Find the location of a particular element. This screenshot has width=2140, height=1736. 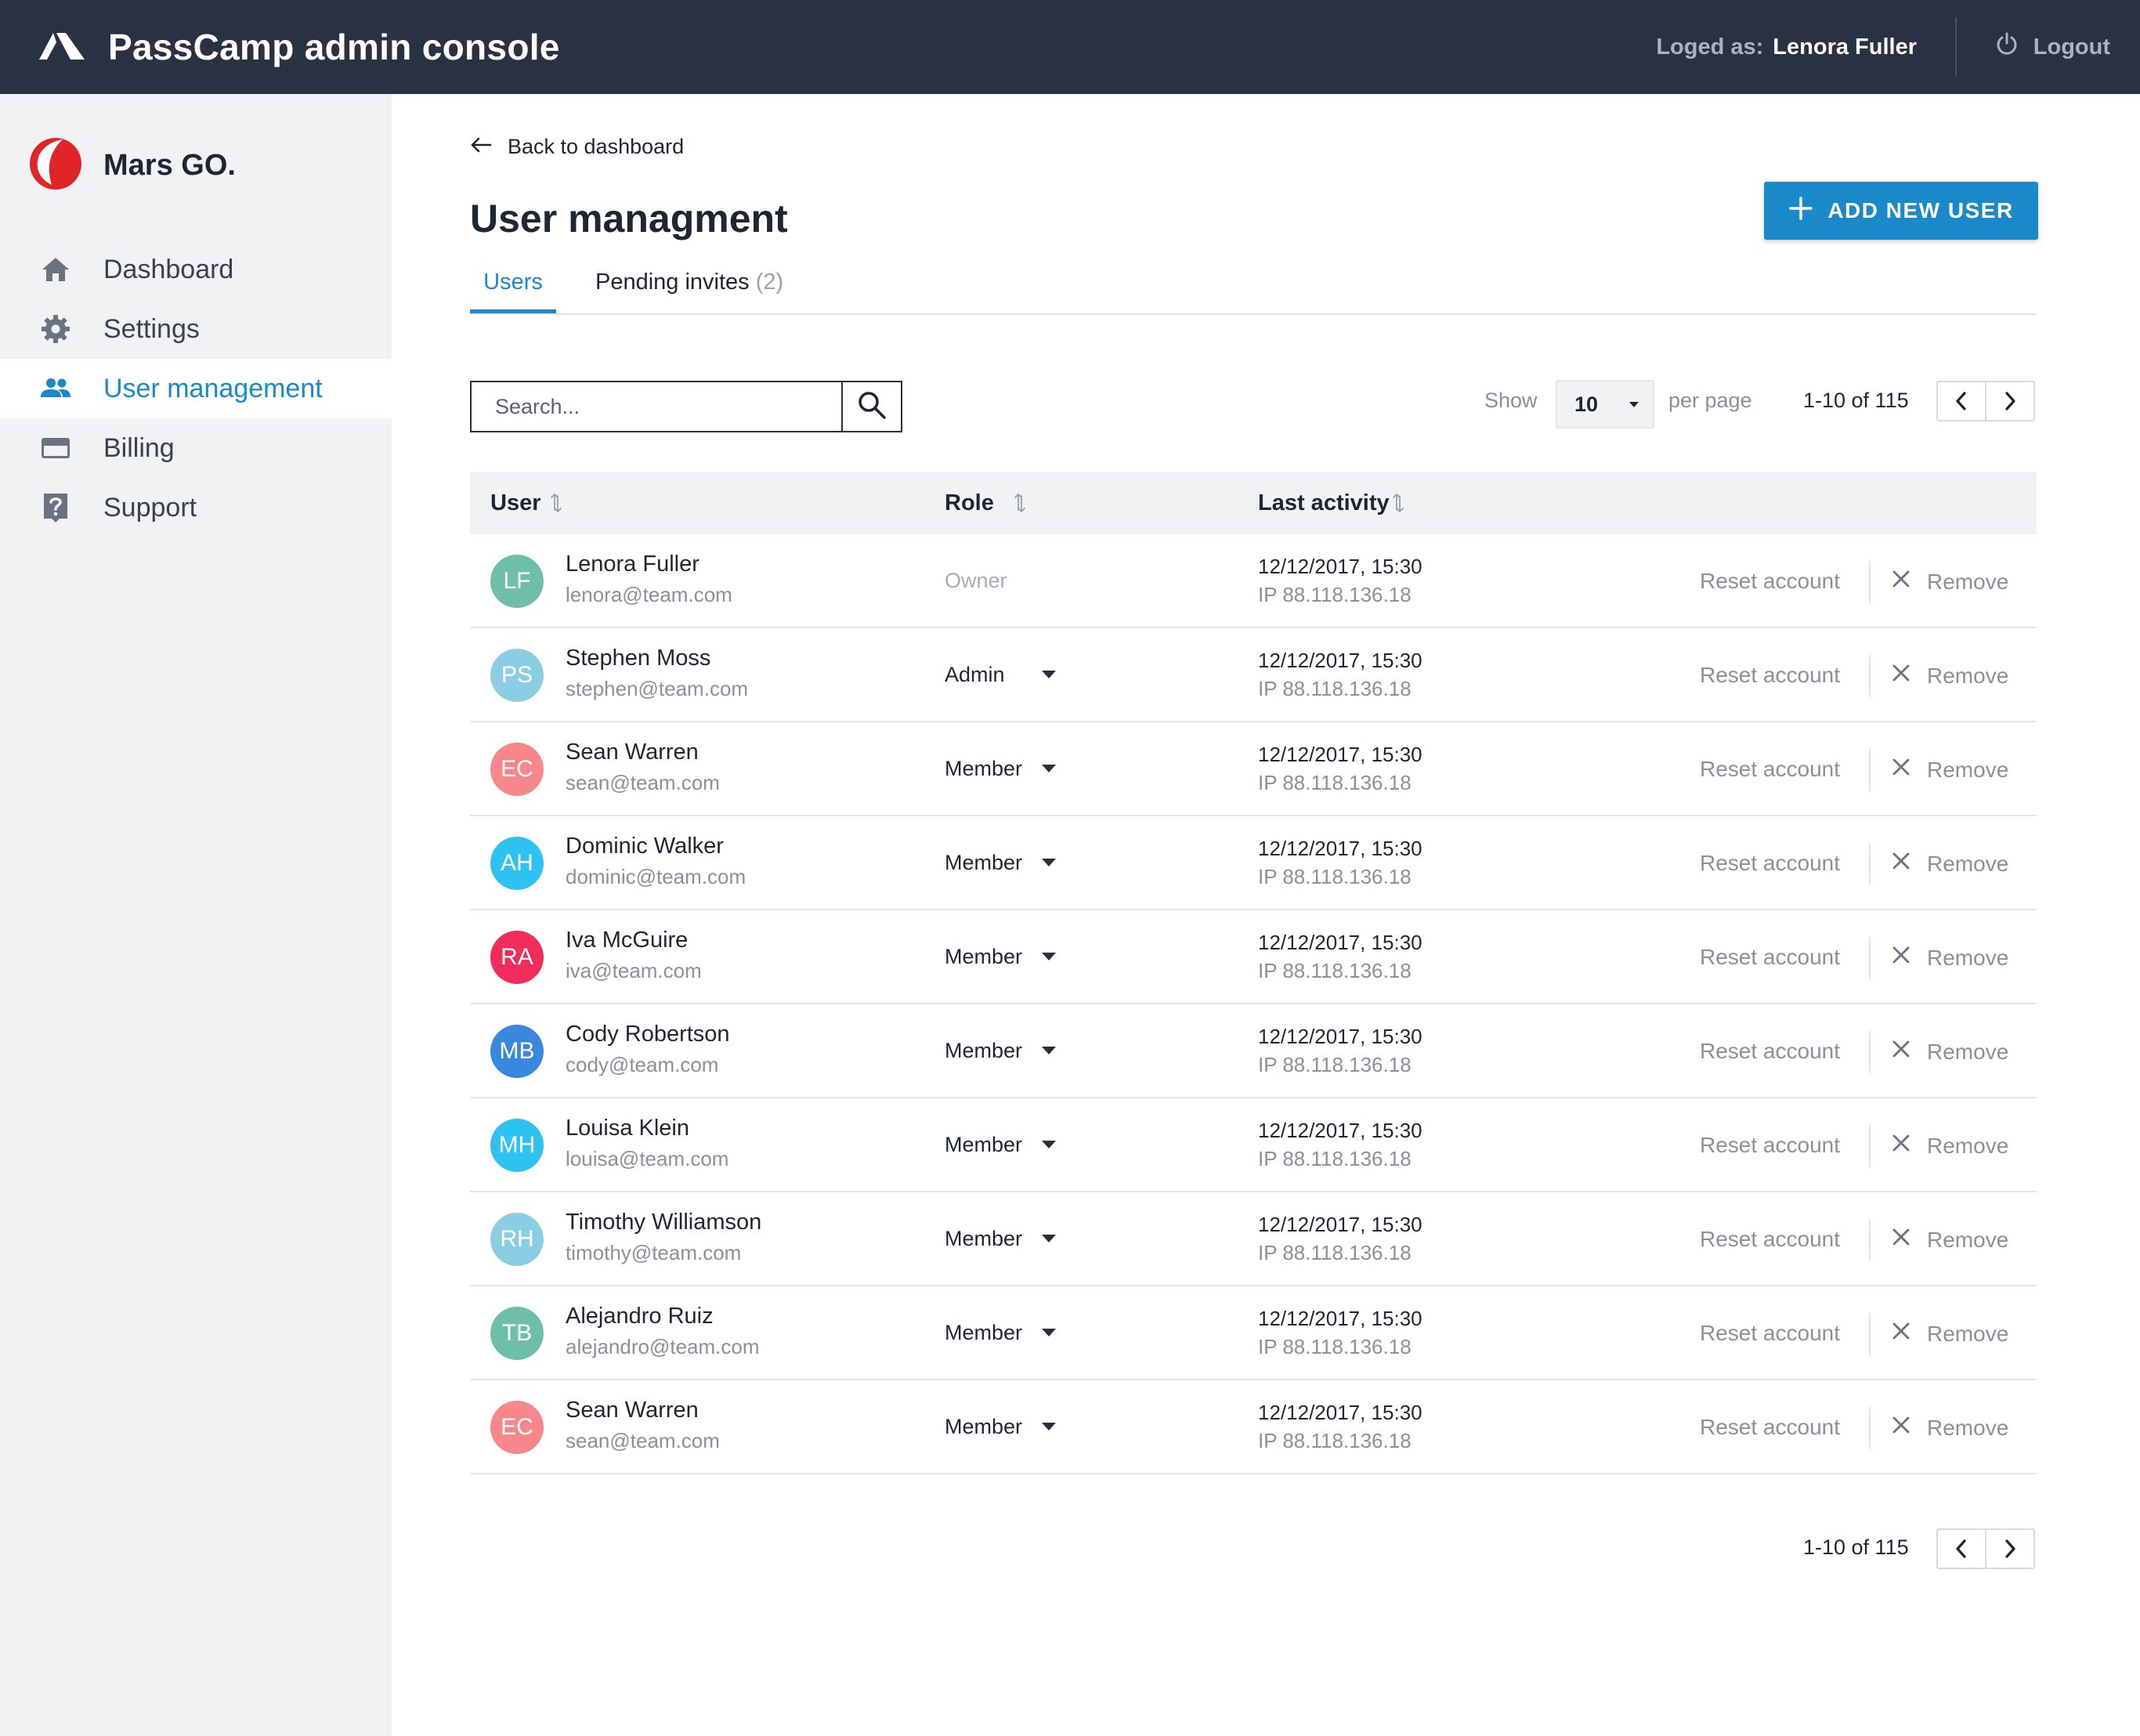

search-icon is located at coordinates (872, 407).